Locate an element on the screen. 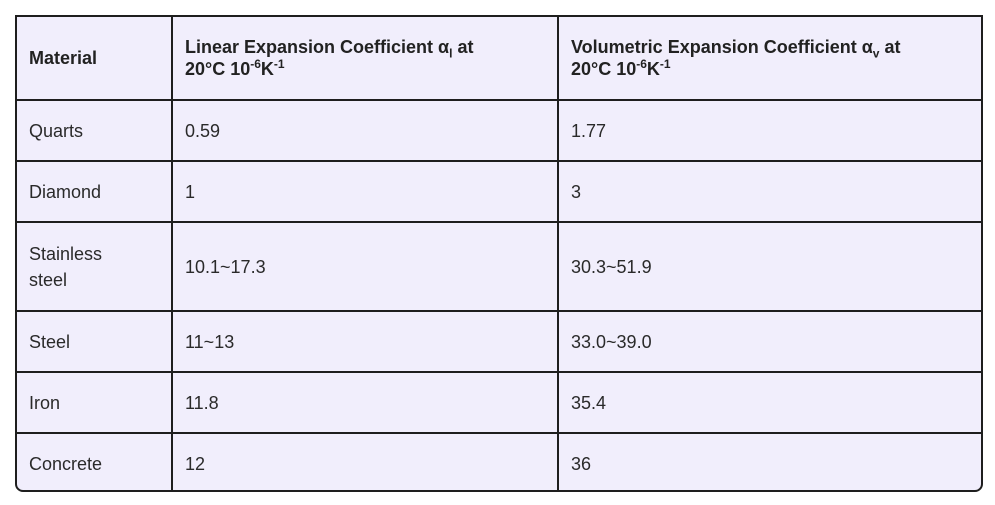  subscript: l is located at coordinates (451, 53).